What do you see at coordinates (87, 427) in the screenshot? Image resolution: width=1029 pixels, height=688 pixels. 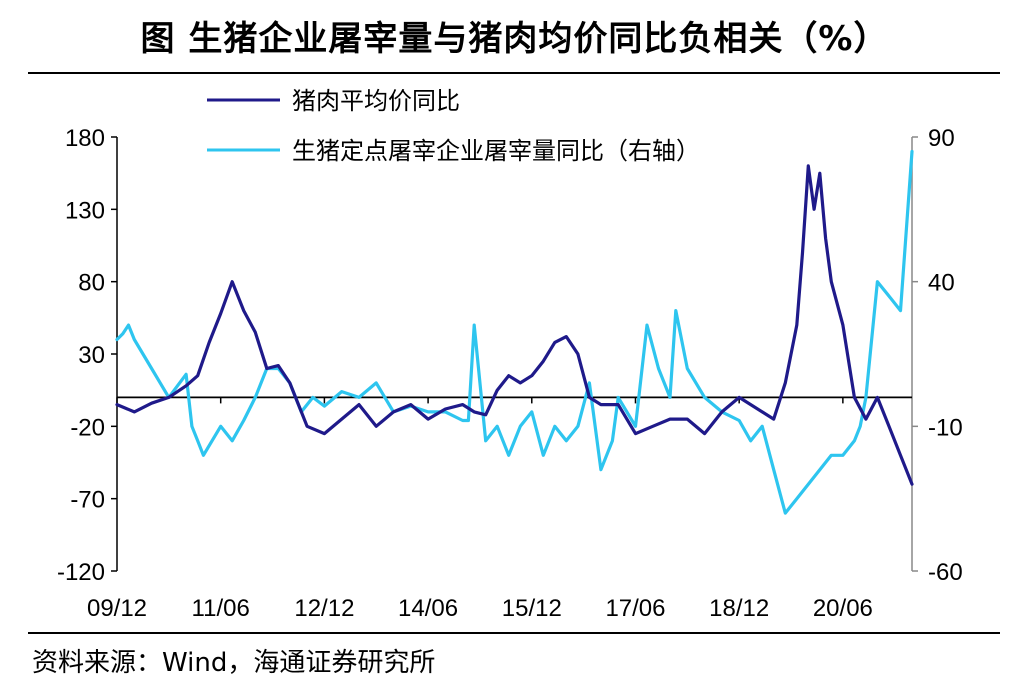 I see `left-tick-label: -20` at bounding box center [87, 427].